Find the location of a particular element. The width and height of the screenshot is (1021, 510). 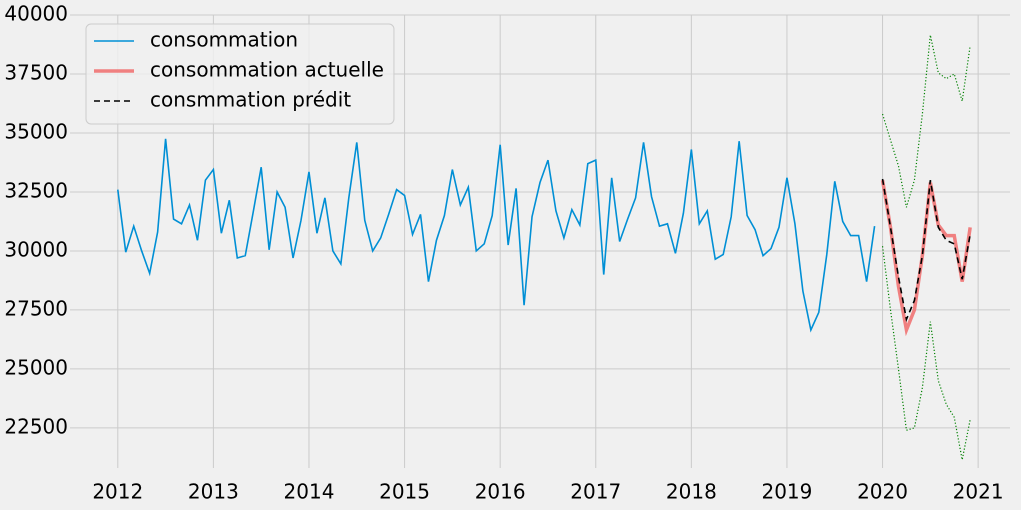

x-tick-label: 2012 is located at coordinates (117, 492).